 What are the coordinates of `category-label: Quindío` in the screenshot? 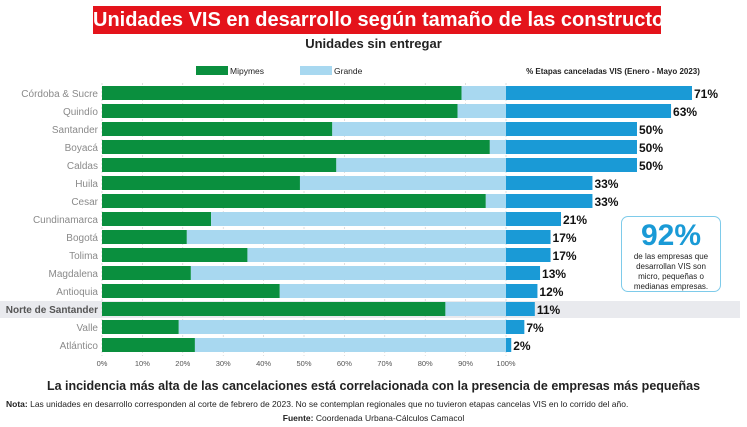 It's located at (80, 112).